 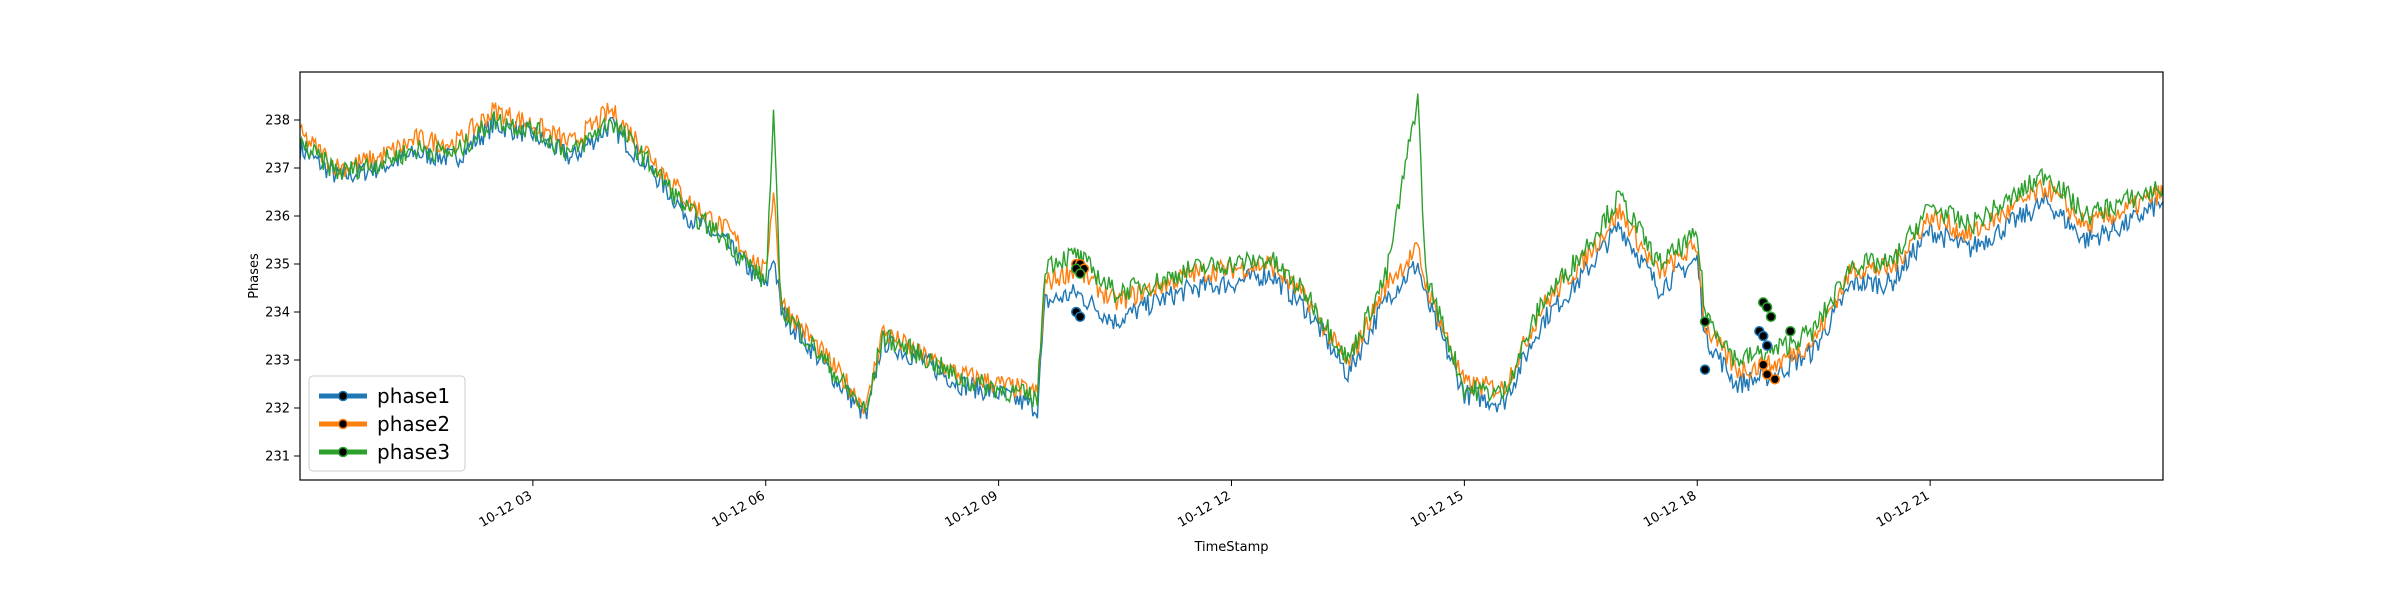 What do you see at coordinates (1670, 509) in the screenshot?
I see `x-tick-label: 10-12 18` at bounding box center [1670, 509].